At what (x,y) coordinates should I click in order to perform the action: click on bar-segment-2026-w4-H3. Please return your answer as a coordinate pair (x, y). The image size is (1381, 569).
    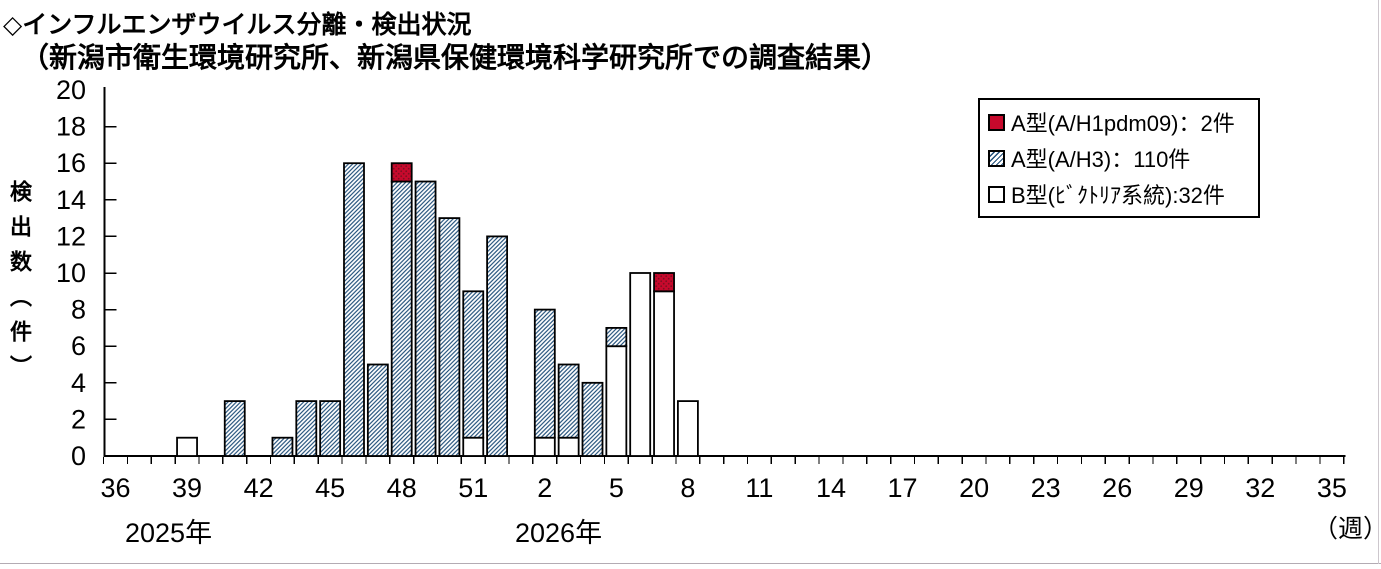
    Looking at the image, I should click on (592, 419).